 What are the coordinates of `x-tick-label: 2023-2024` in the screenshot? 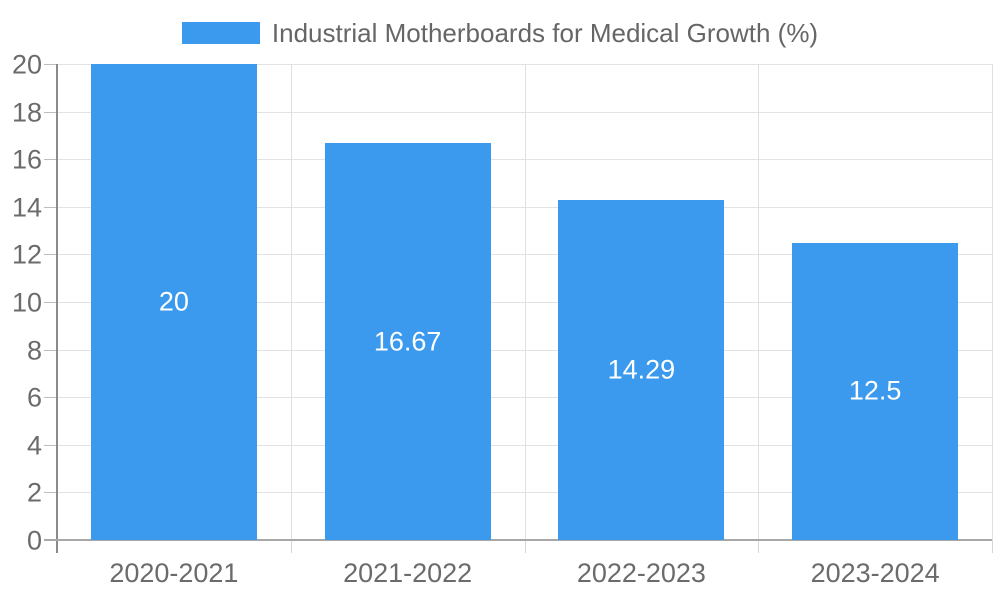 It's located at (875, 573).